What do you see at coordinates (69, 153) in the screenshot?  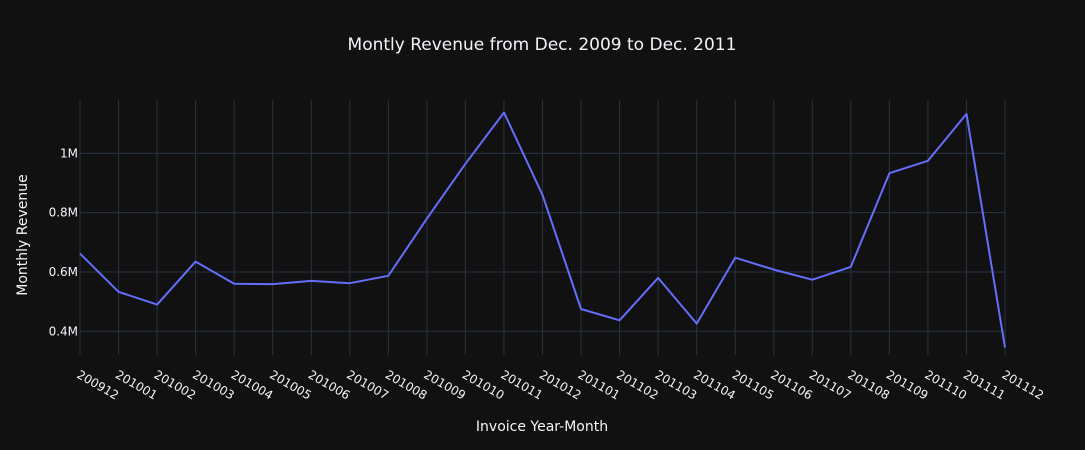 I see `y-tick-label: 1M` at bounding box center [69, 153].